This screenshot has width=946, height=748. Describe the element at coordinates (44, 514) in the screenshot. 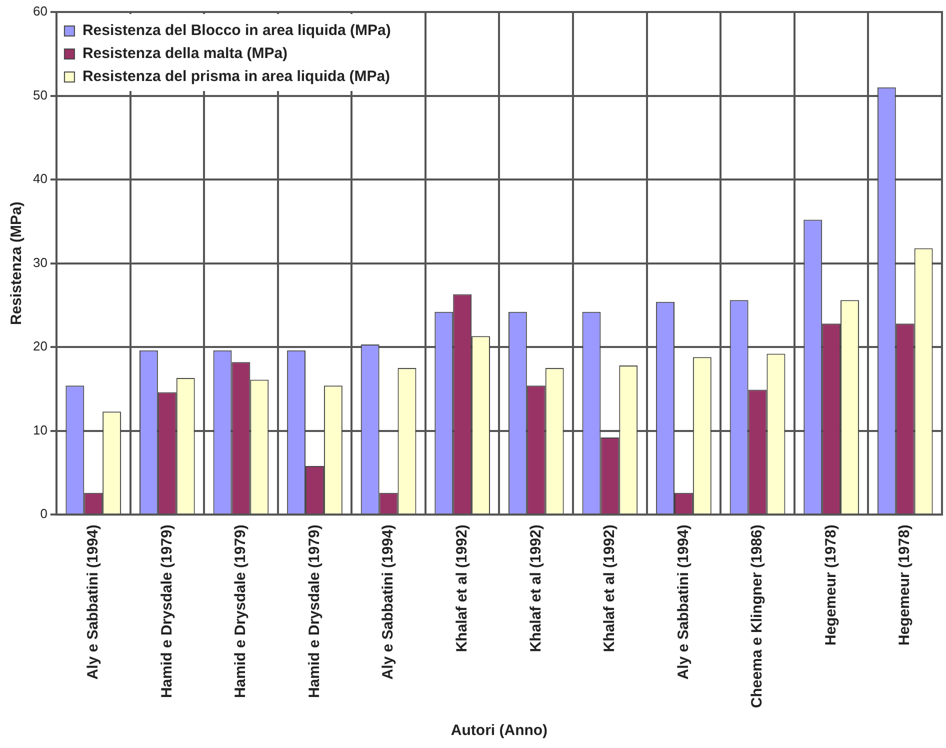

I see `y-tick-label: 0` at that location.